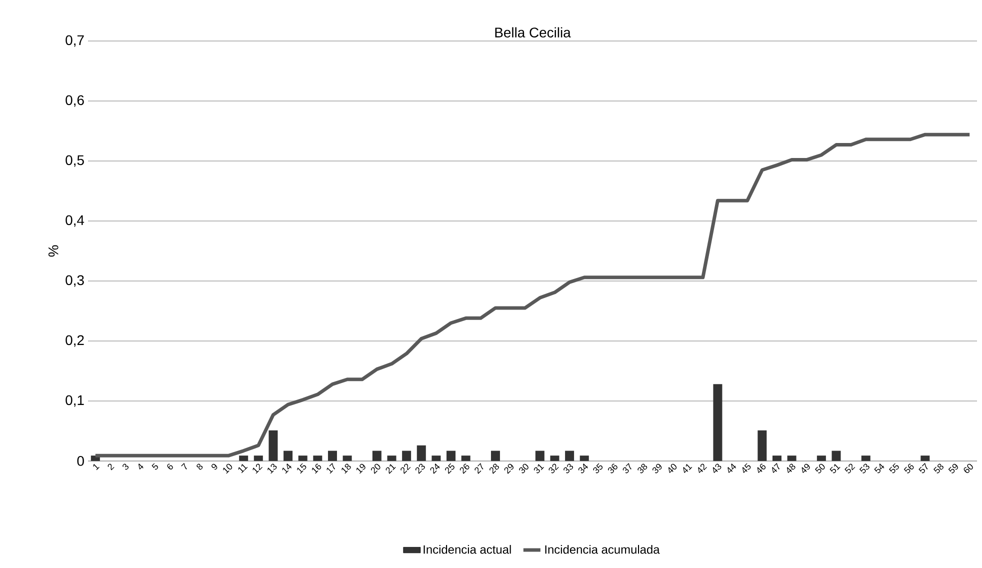 The image size is (982, 568). What do you see at coordinates (553, 469) in the screenshot?
I see `x-tick-label: 32` at bounding box center [553, 469].